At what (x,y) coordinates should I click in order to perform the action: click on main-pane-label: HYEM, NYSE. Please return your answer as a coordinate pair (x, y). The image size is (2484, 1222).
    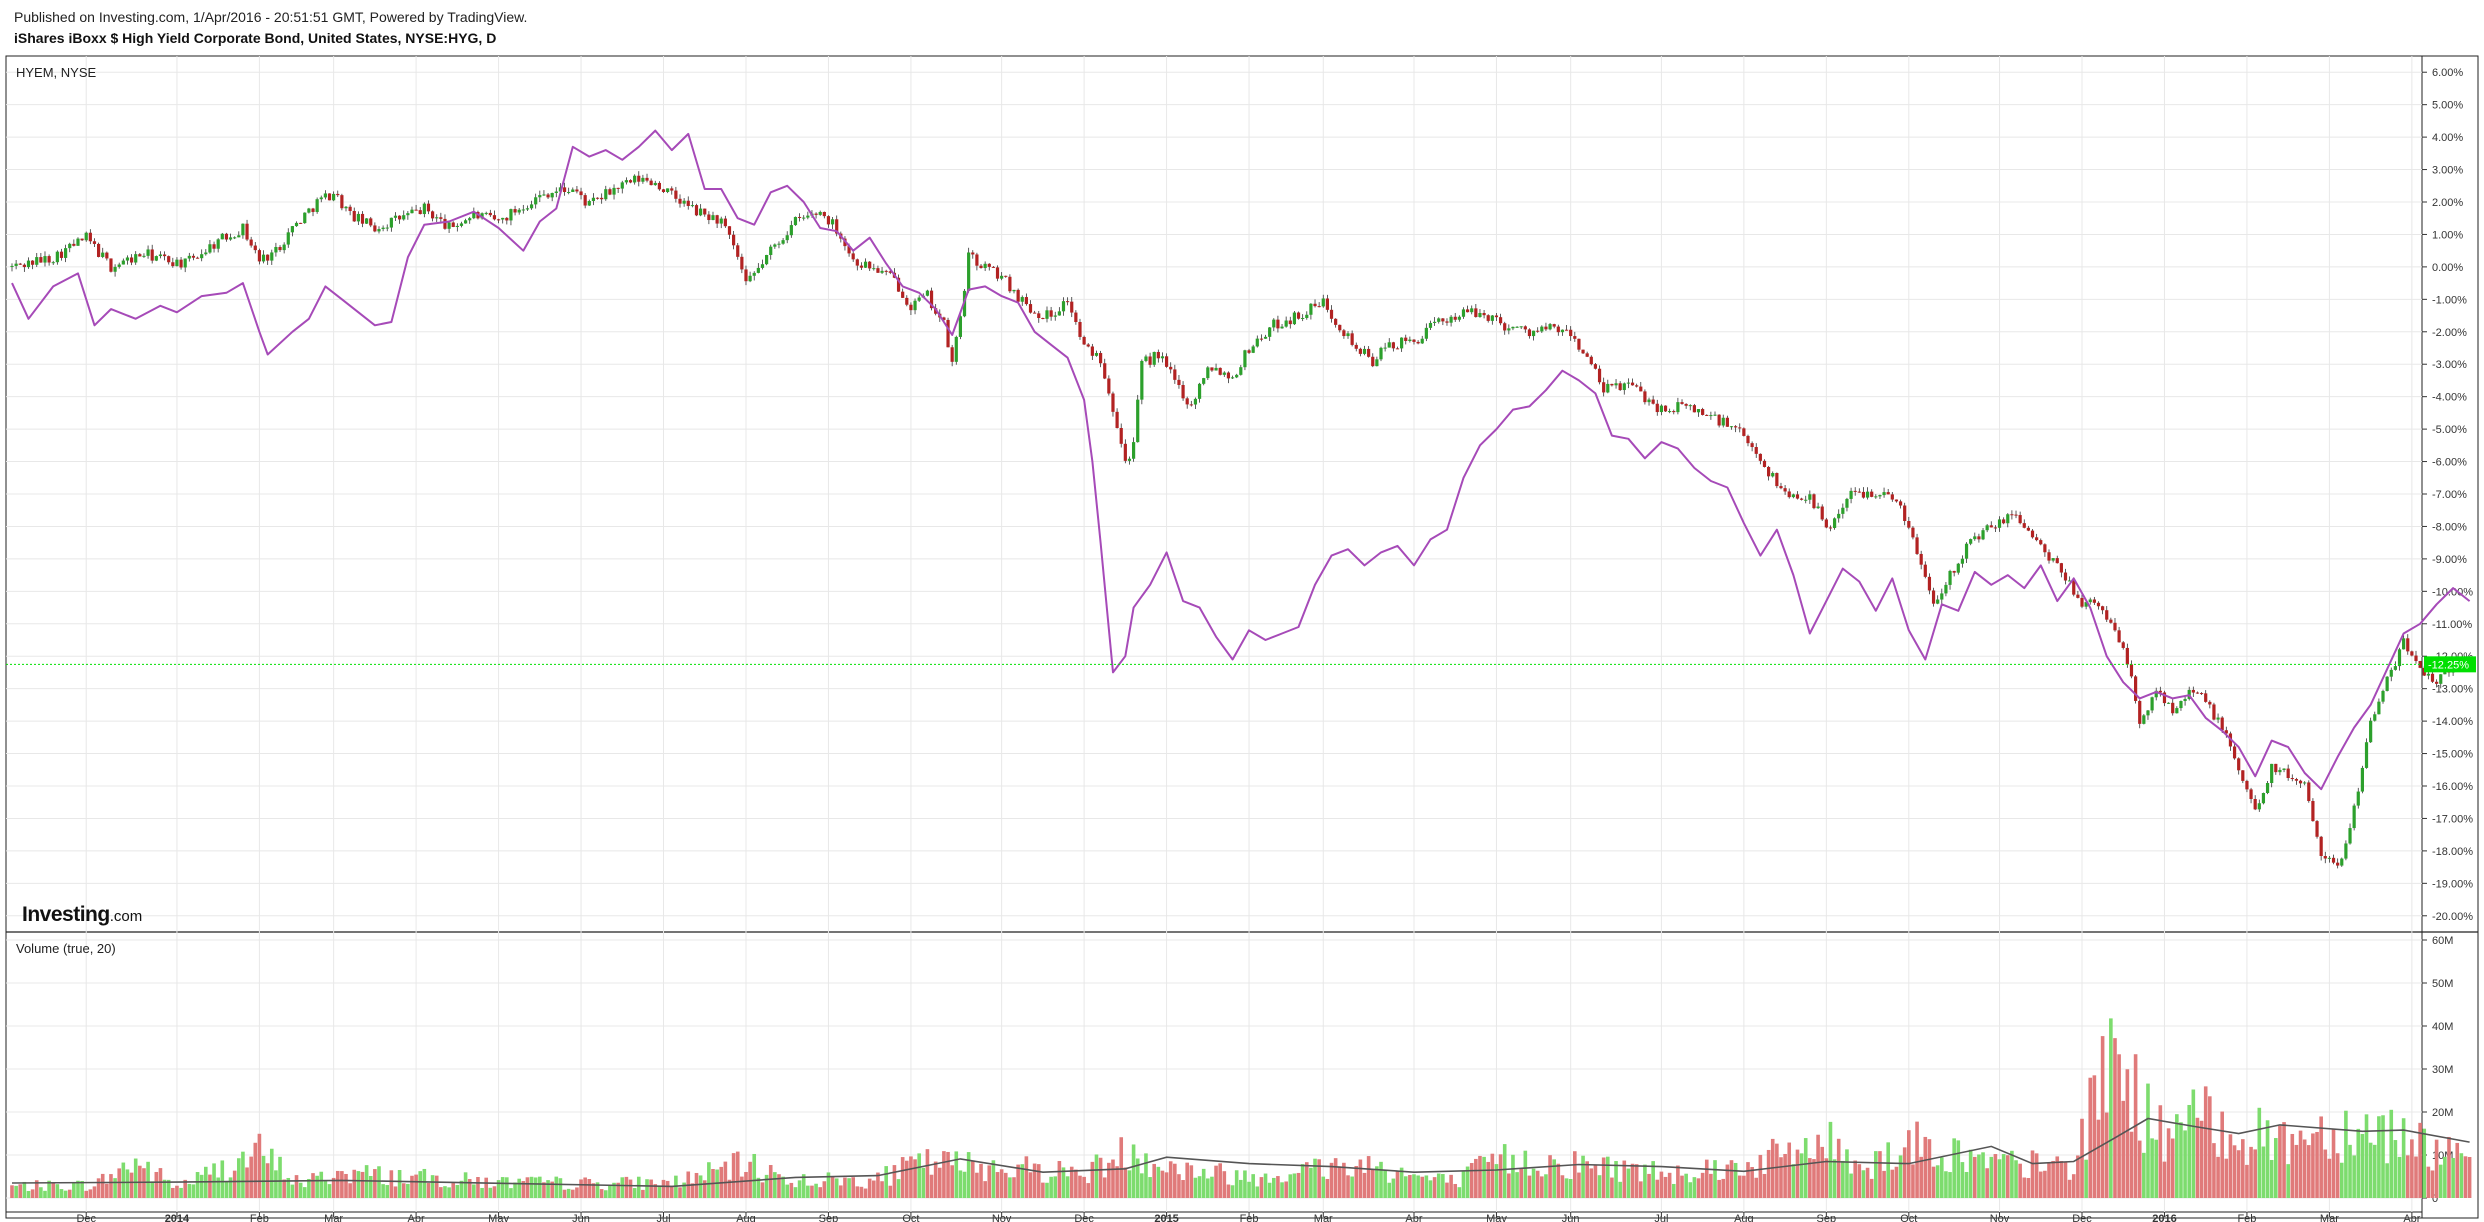
    Looking at the image, I should click on (56, 72).